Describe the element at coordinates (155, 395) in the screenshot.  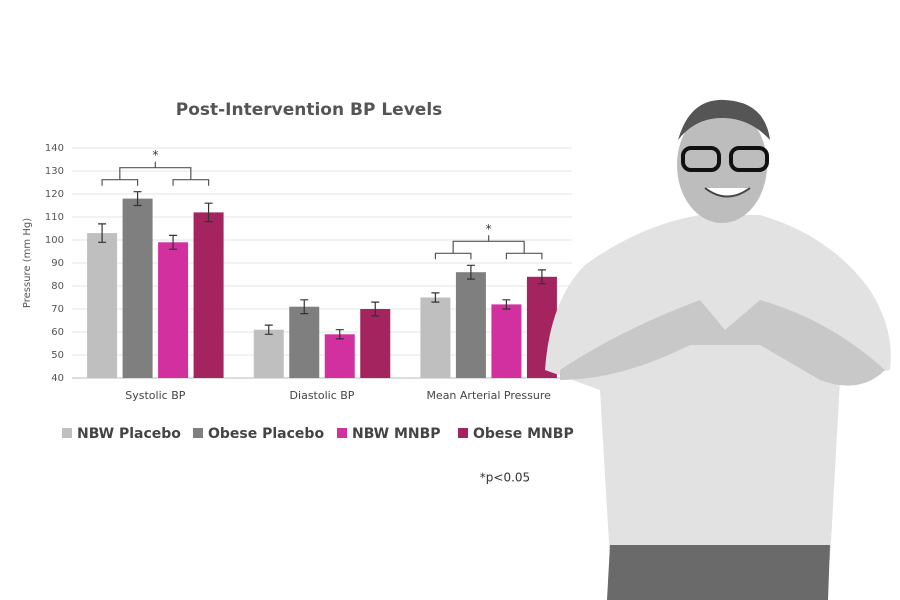
I see `x-tick-label: Systolic BP` at that location.